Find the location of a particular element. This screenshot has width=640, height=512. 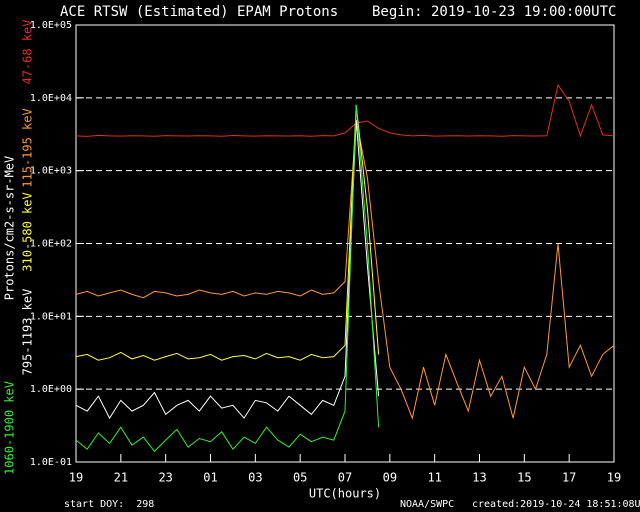

footer-right: created:2019-10-24 18:51:08UTC is located at coordinates (556, 504).